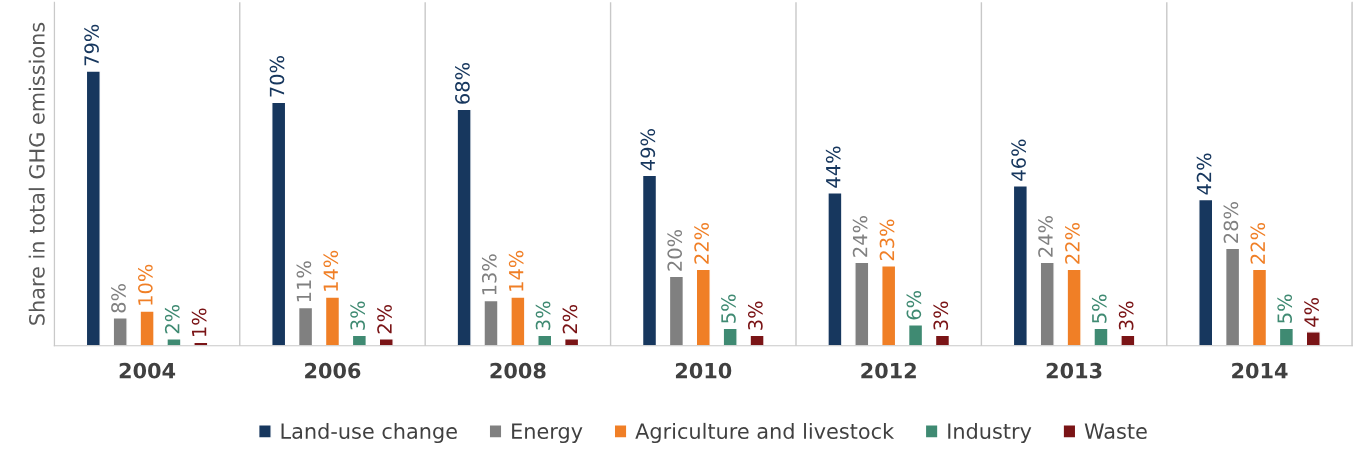 The image size is (1359, 461). I want to click on data-label: 79%, so click(91, 45).